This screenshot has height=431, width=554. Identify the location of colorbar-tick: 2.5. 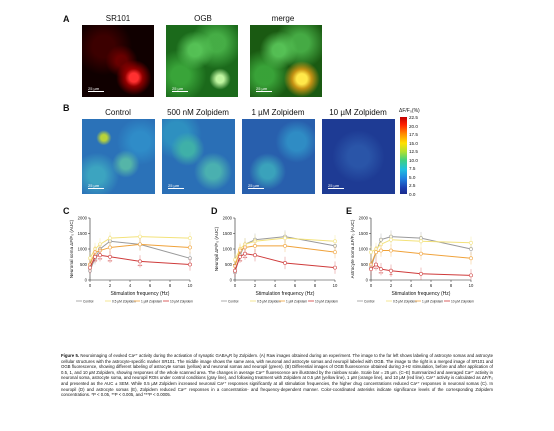
(412, 186).